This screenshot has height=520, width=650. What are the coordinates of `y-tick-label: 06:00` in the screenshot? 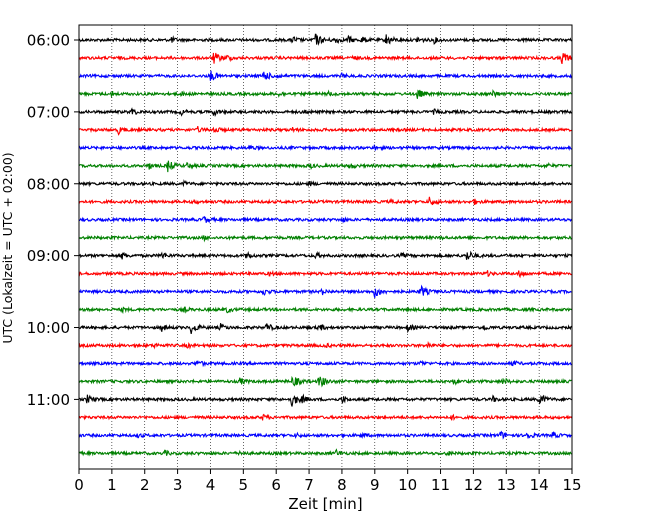 It's located at (48, 41).